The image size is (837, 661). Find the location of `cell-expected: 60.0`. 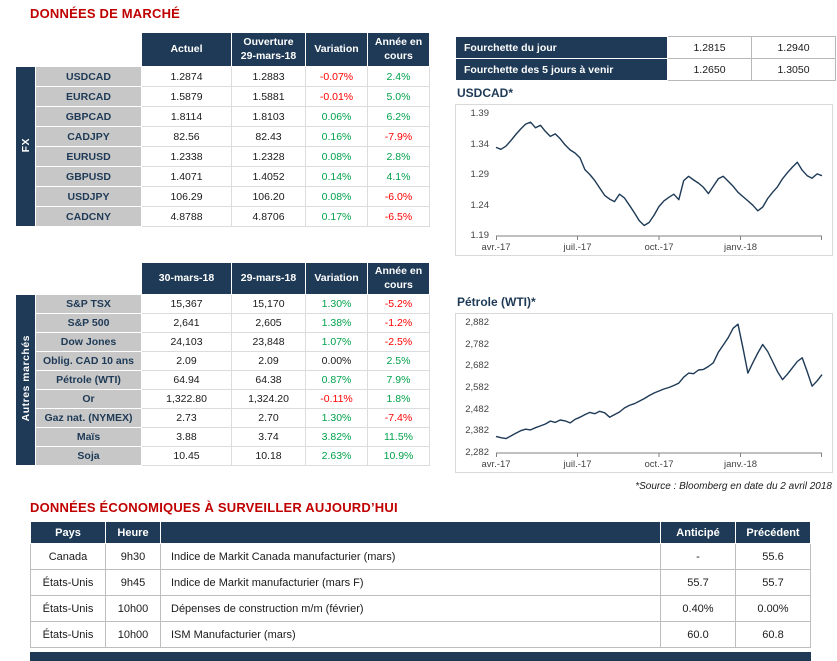

cell-expected: 60.0 is located at coordinates (698, 634).